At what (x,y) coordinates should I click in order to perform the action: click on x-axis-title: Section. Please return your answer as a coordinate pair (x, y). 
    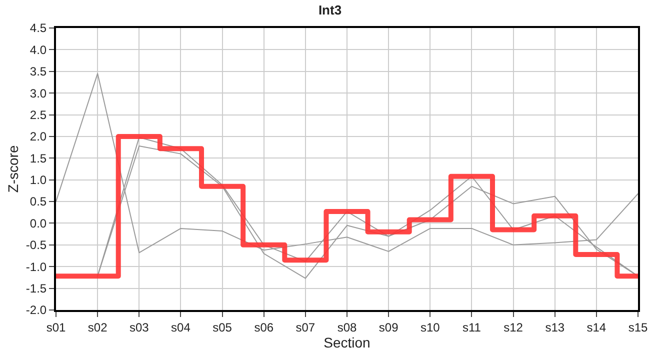
    Looking at the image, I should click on (347, 342).